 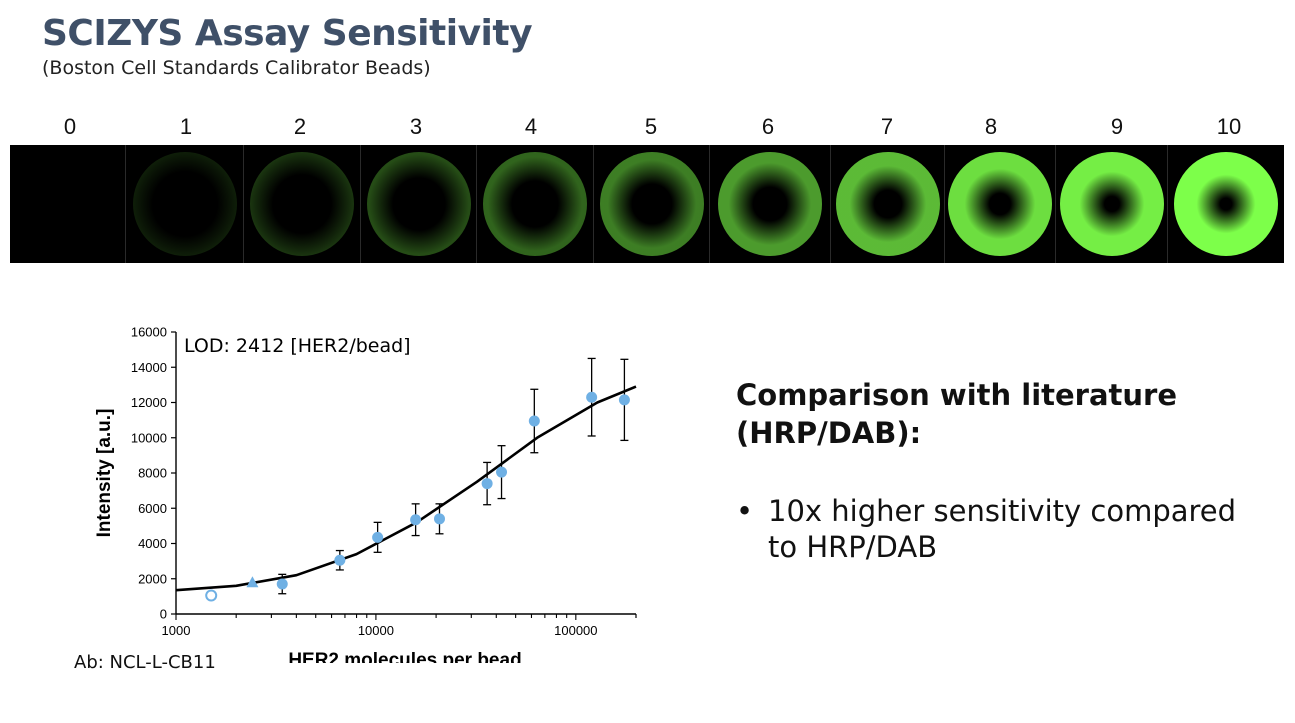 What do you see at coordinates (104, 473) in the screenshot?
I see `y-axis-label: Intensity [a.u.]` at bounding box center [104, 473].